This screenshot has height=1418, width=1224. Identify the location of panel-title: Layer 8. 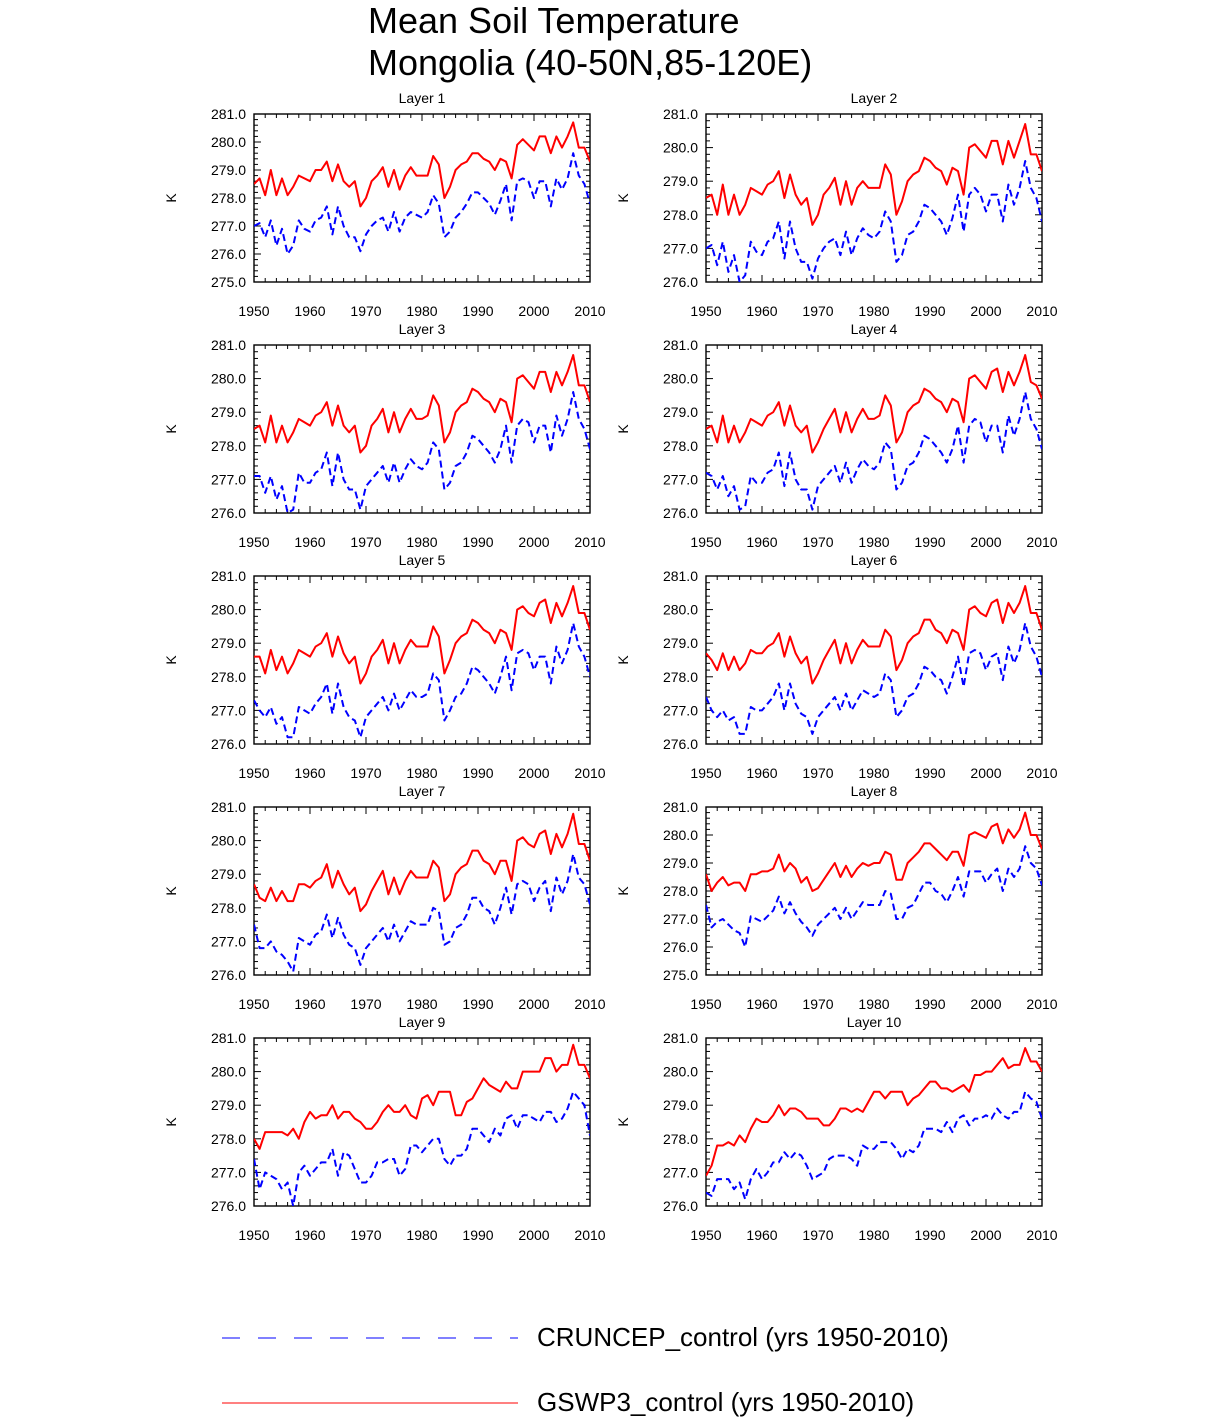
(874, 791).